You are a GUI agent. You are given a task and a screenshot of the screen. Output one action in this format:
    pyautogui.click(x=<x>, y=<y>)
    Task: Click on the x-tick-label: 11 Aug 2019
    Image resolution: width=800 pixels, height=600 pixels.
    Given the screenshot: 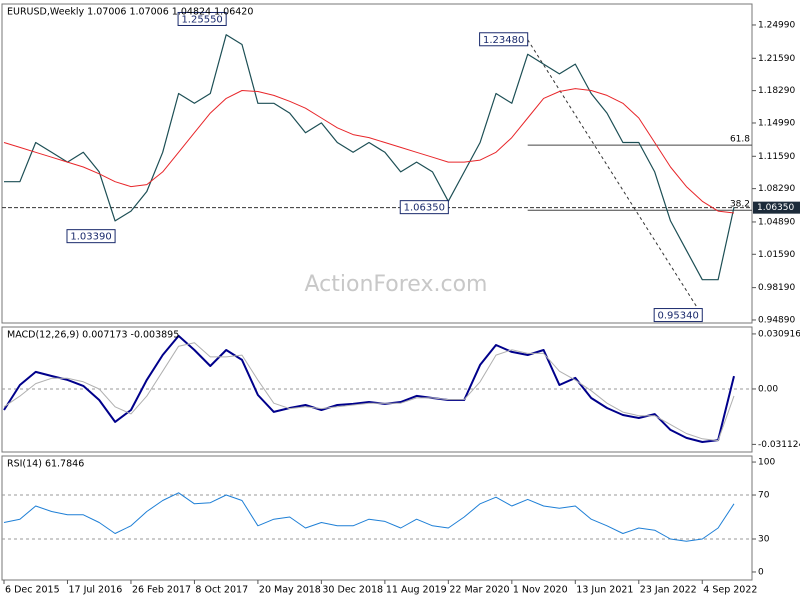 What is the action you would take?
    pyautogui.click(x=416, y=590)
    